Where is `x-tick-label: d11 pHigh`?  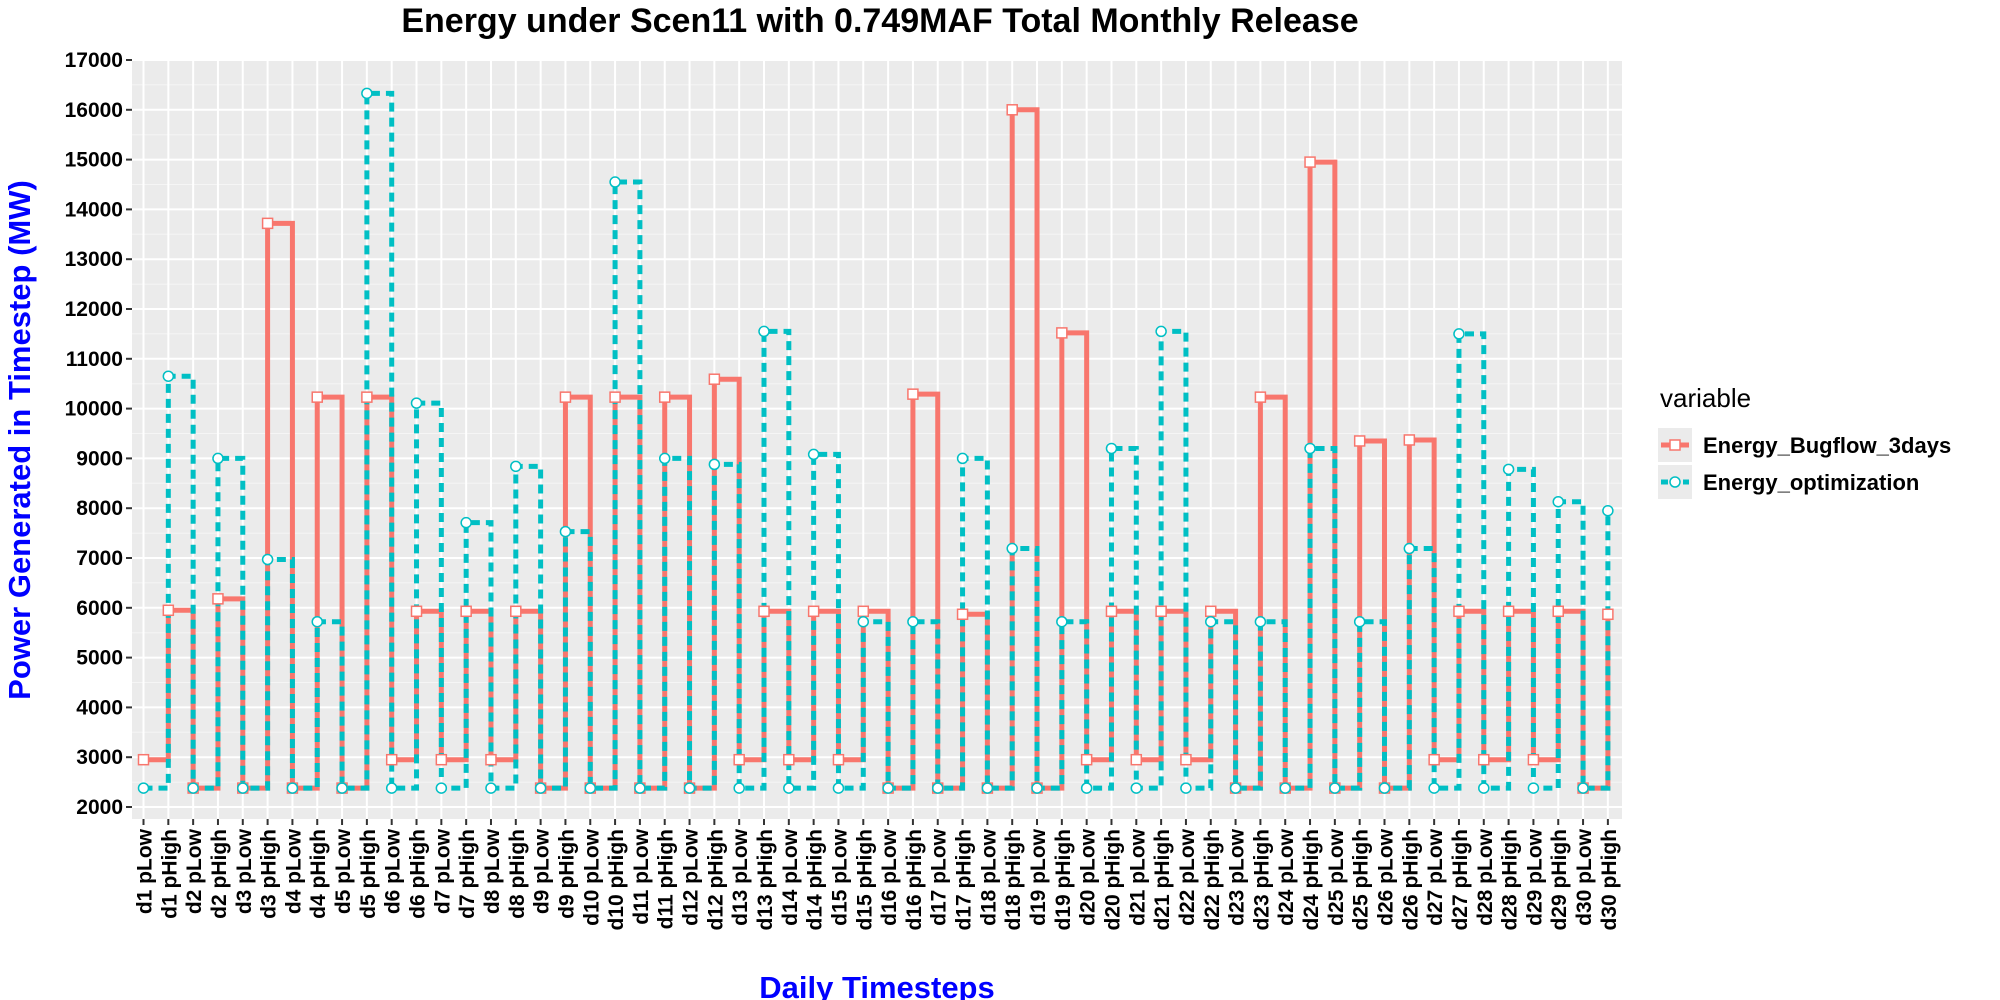
x-tick-label: d11 pHigh is located at coordinates (666, 879).